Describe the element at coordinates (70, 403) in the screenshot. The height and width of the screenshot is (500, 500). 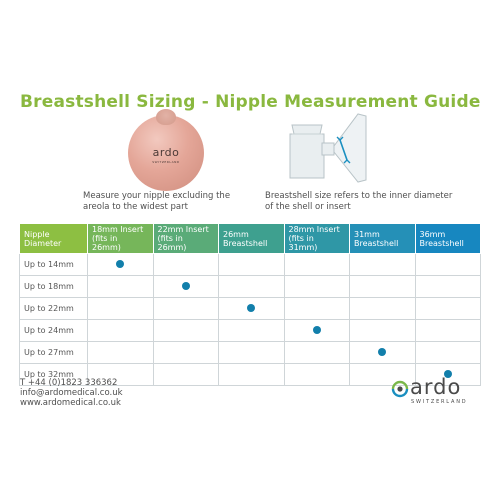
I see `contact-website: www.ardomedical.co.uk` at that location.